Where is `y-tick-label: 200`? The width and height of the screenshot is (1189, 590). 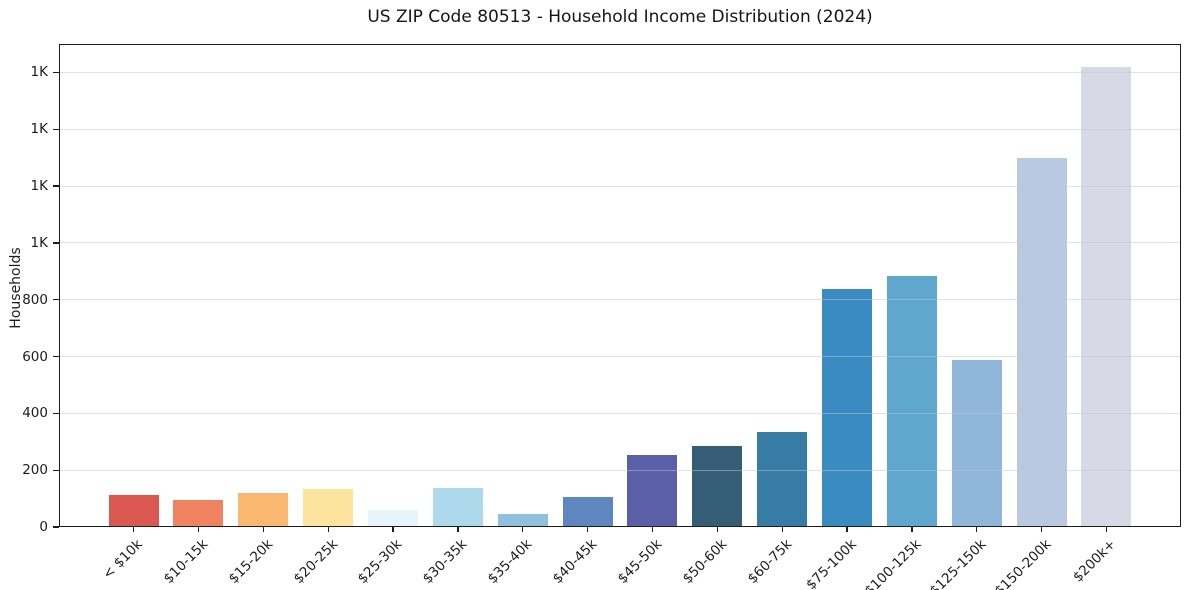
y-tick-label: 200 is located at coordinates (35, 470).